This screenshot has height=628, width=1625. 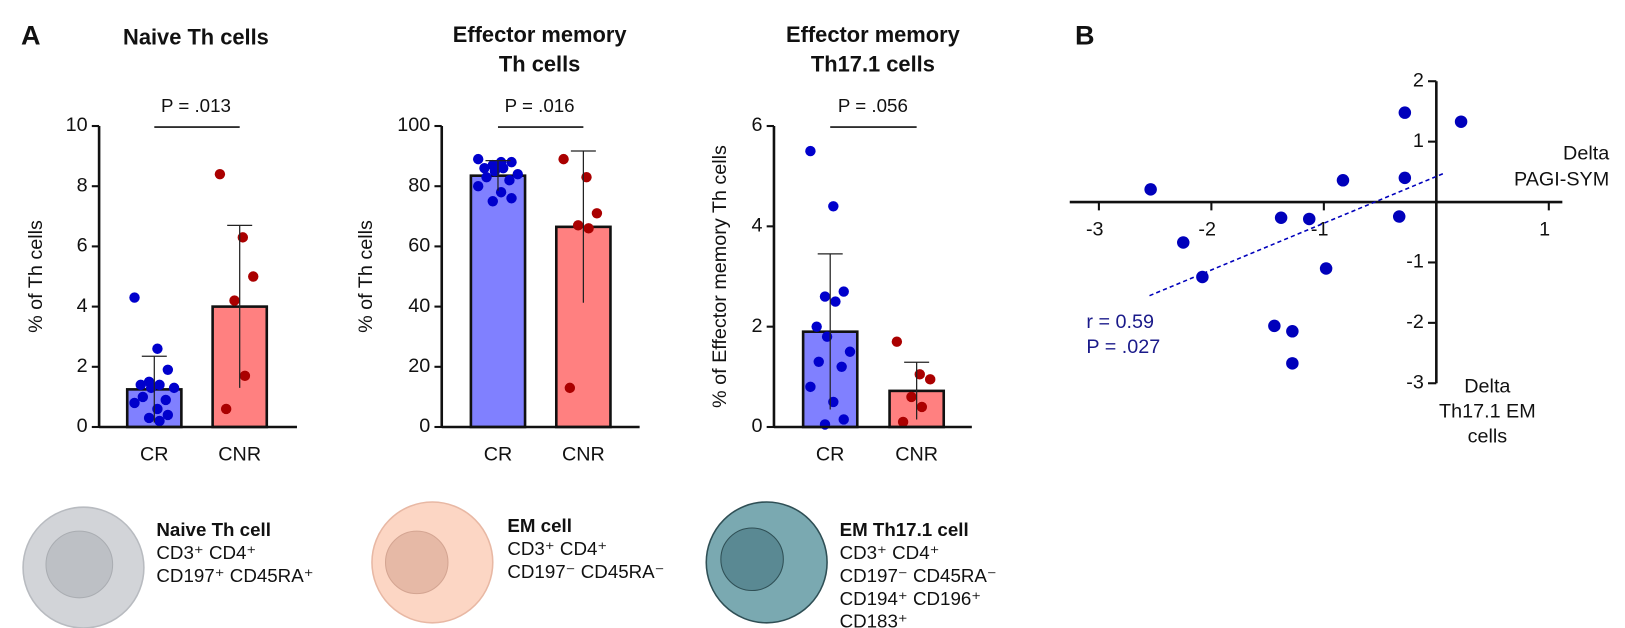 What do you see at coordinates (1120, 322) in the screenshot?
I see `stat-annotation: r = 0.59` at bounding box center [1120, 322].